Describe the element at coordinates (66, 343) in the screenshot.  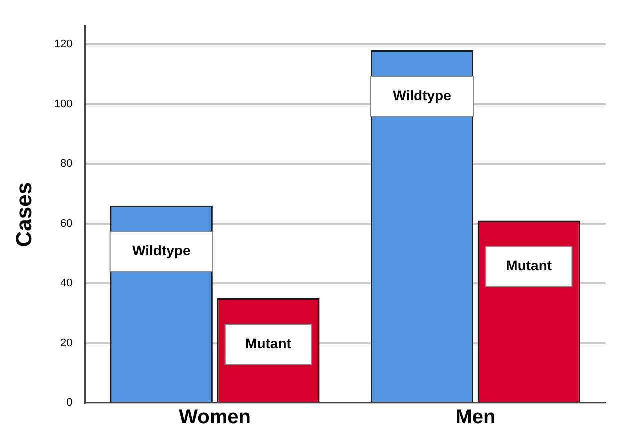
I see `y-tick-label: 20` at that location.